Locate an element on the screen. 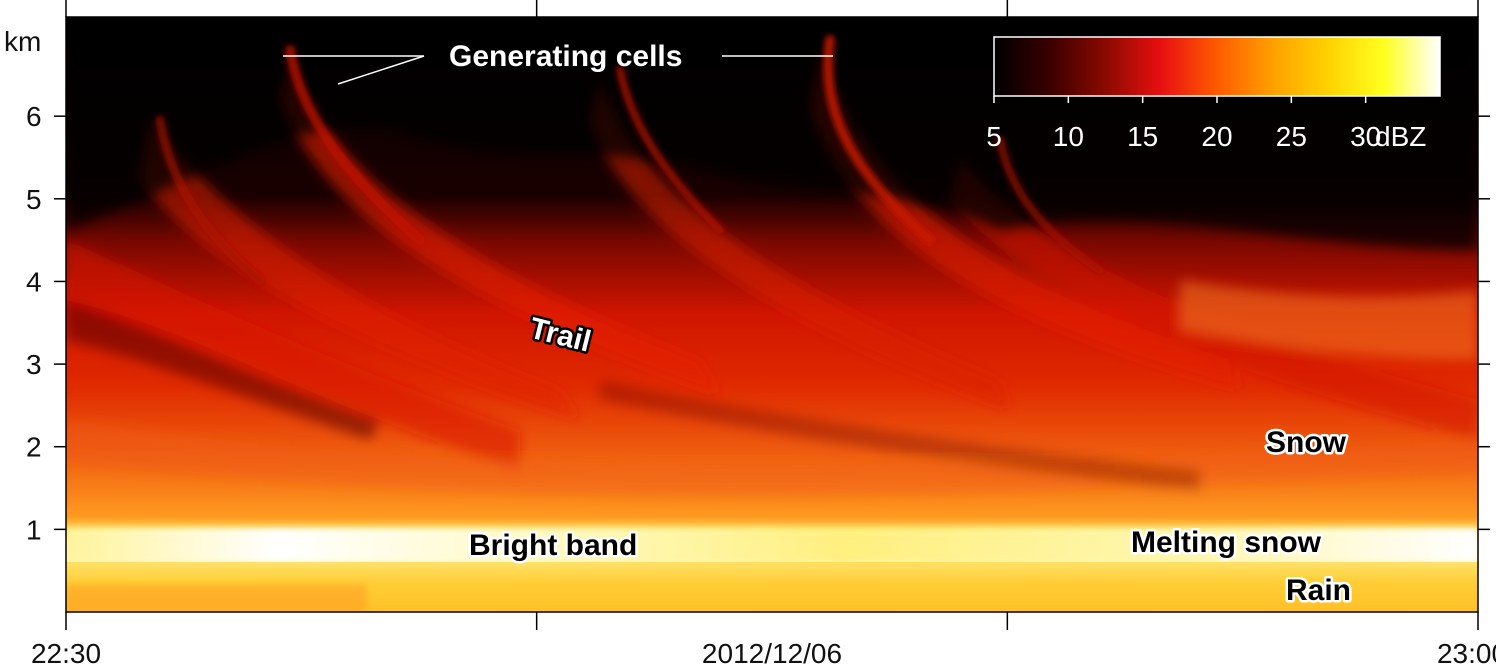 This screenshot has height=670, width=1496. colorbar-tick-label: 20 is located at coordinates (1216, 136).